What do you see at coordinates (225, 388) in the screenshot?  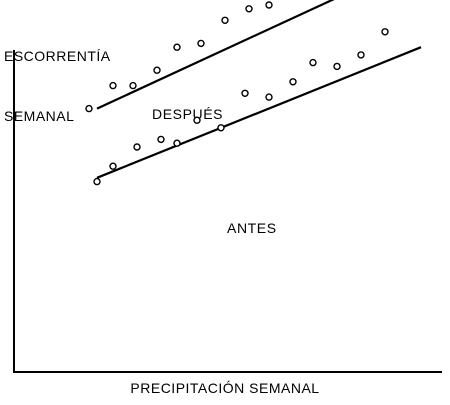 I see `x-axis-label: PRECIPITACIÓN SEMANAL` at bounding box center [225, 388].